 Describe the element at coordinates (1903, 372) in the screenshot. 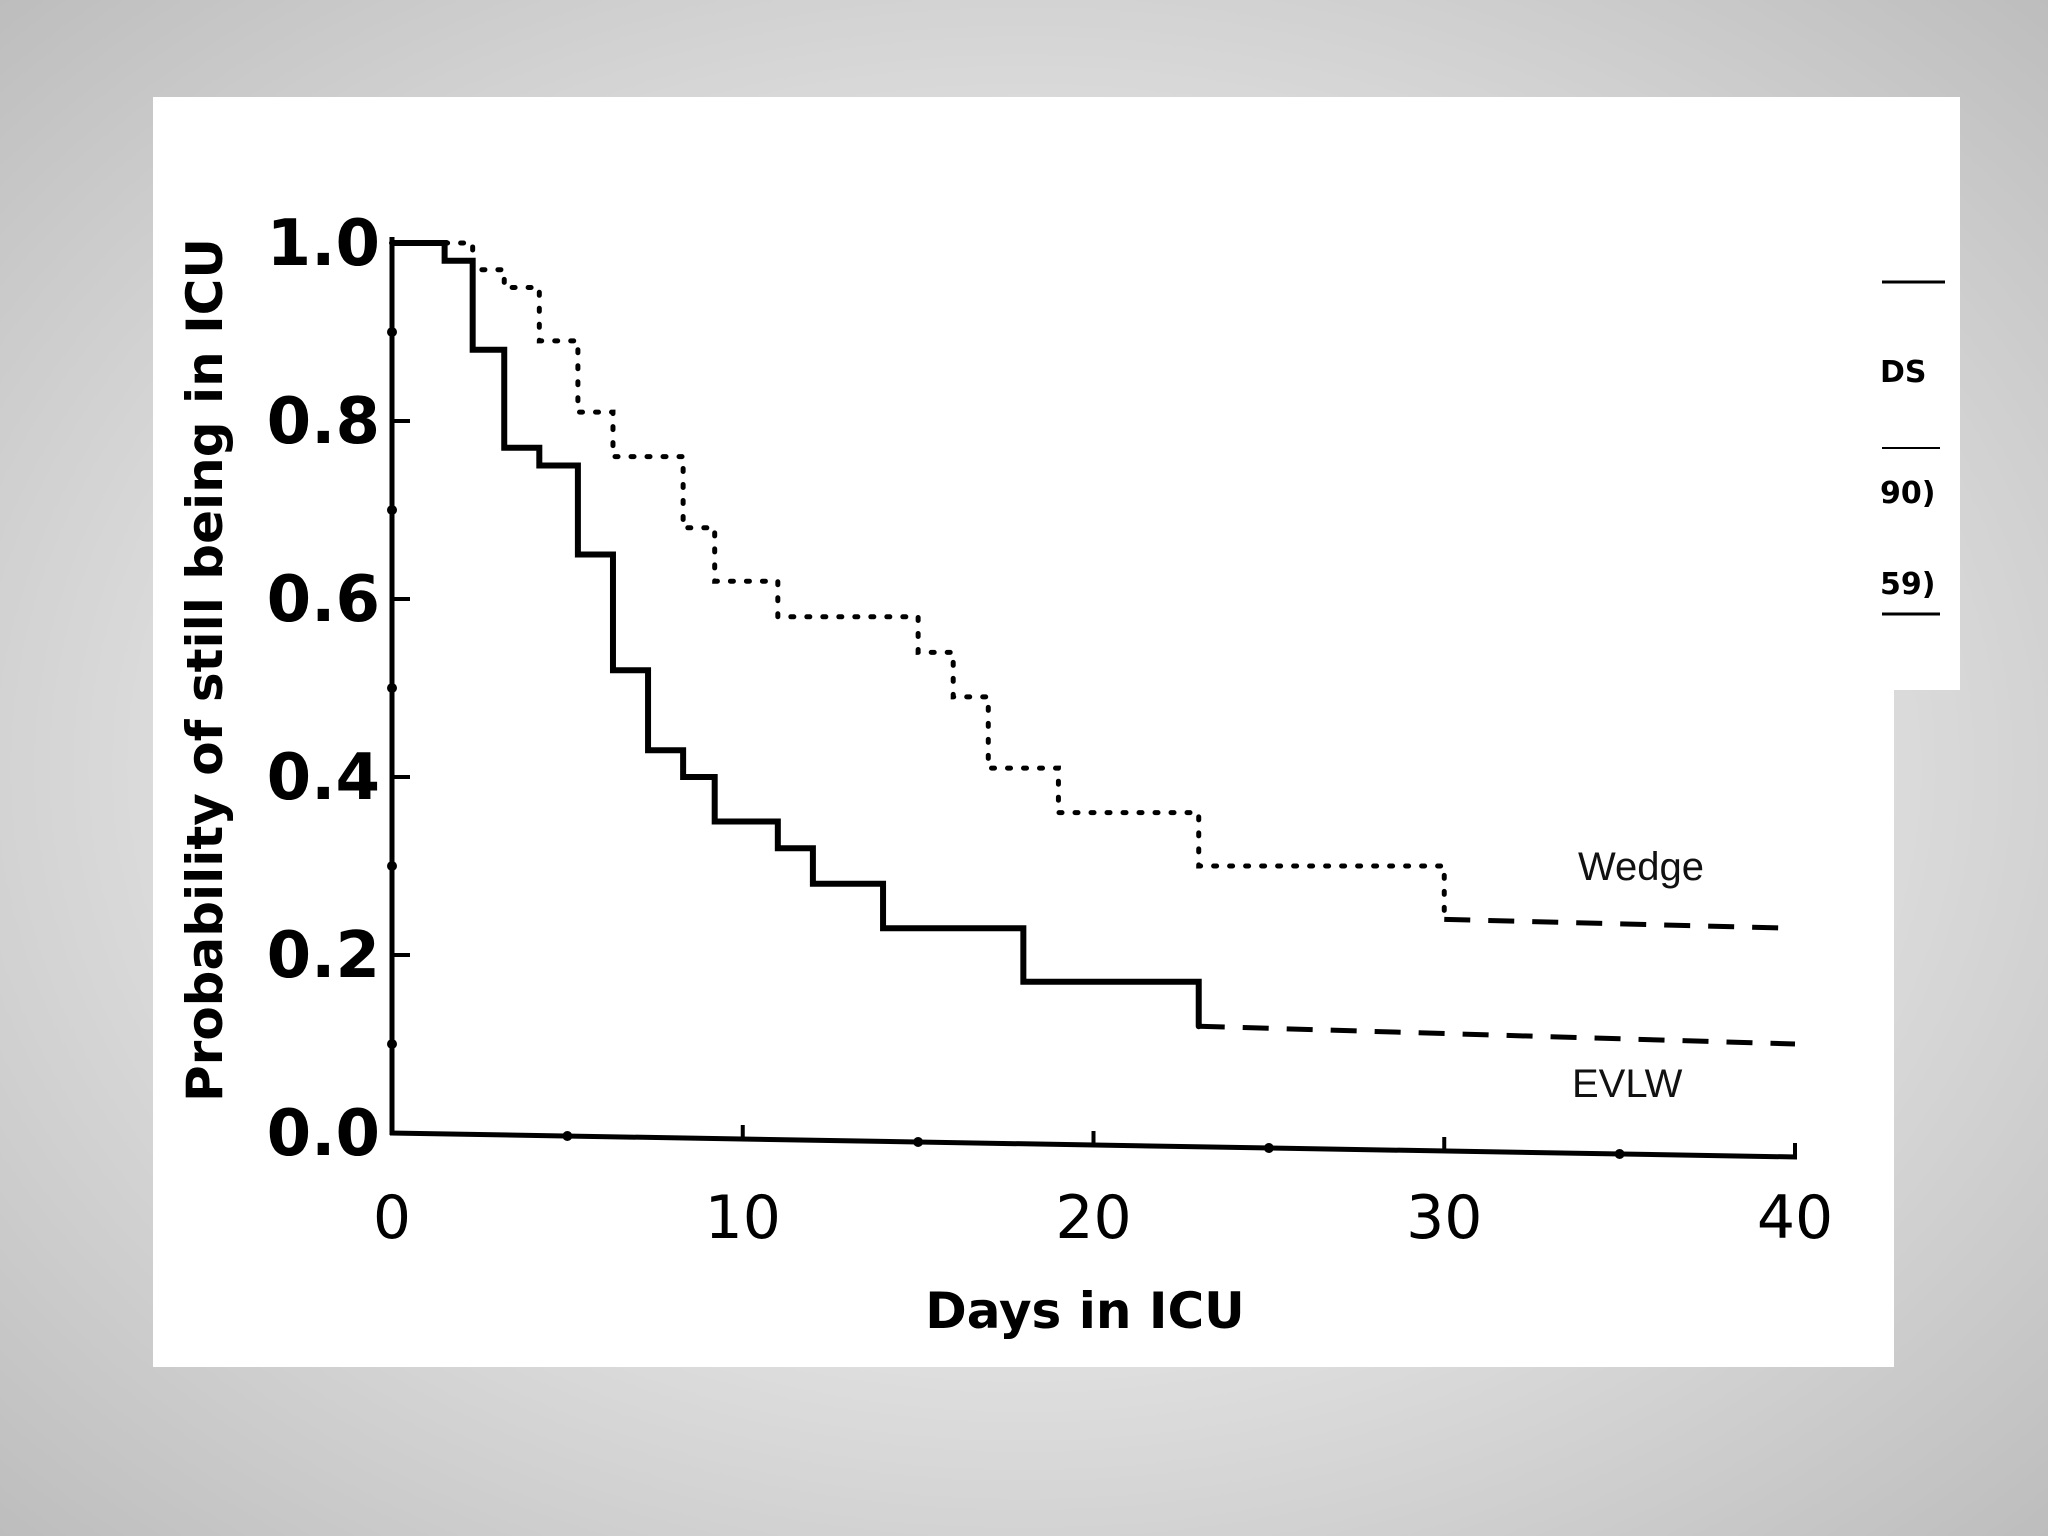

I see `legend-fragment-ds: DS` at that location.